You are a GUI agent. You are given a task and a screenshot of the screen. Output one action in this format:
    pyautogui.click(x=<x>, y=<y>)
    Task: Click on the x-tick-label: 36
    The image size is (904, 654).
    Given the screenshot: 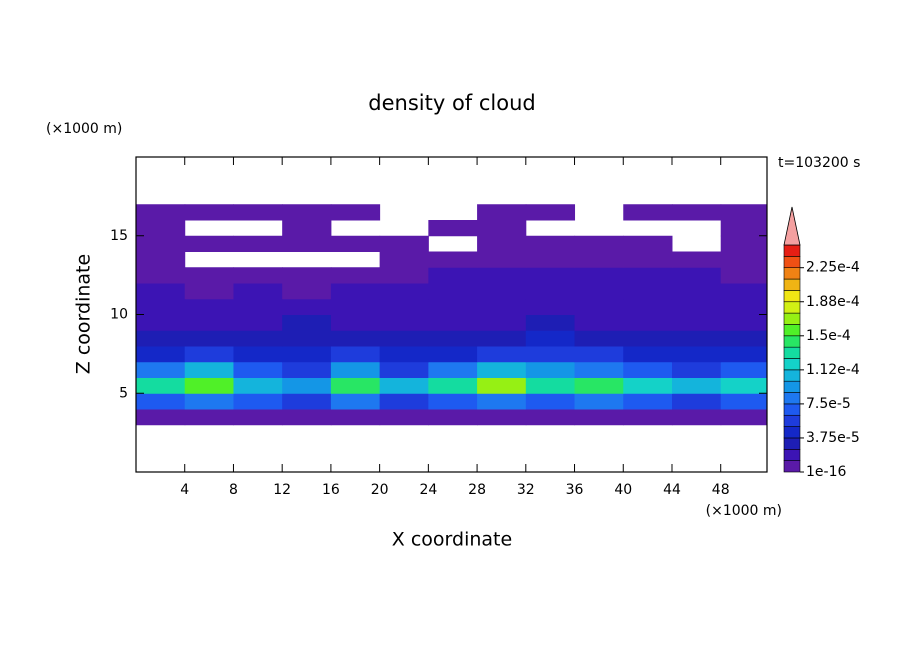 What is the action you would take?
    pyautogui.click(x=575, y=490)
    